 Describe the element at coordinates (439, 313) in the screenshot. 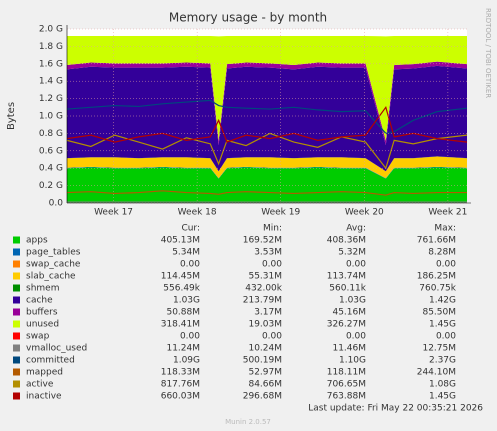

I see `legend-value: 85.50M` at that location.